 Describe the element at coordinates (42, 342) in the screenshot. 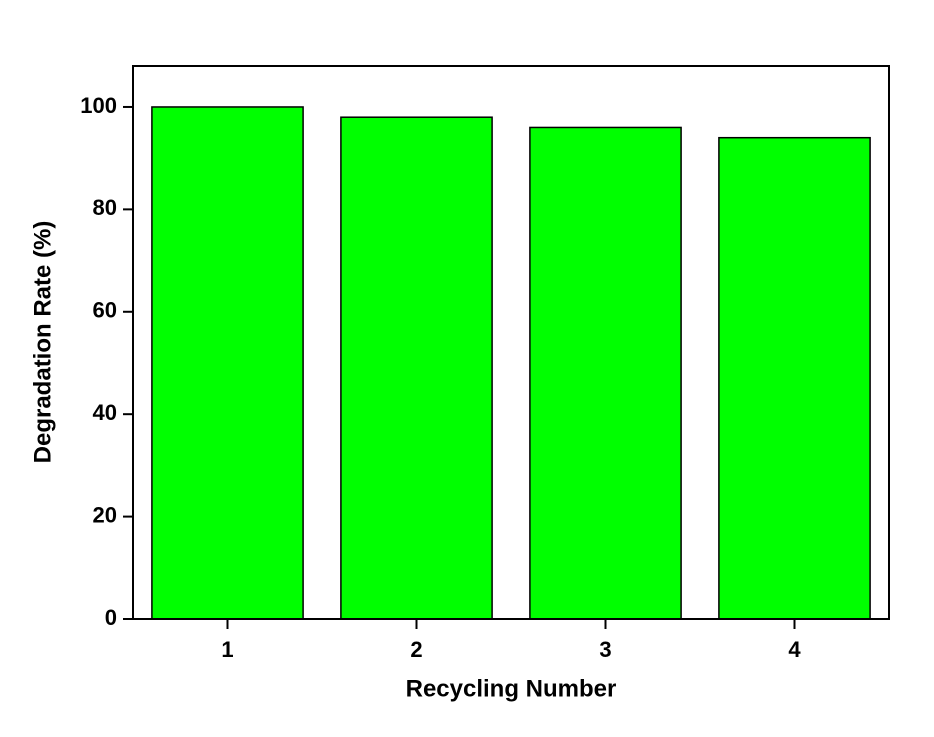

I see `y-axis-label: Degradation Rate (%)` at that location.